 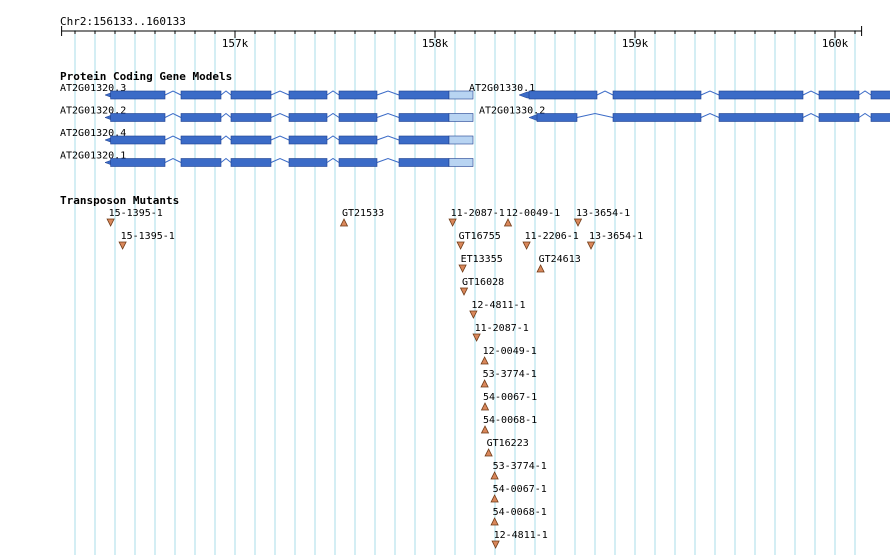 What do you see at coordinates (482, 259) in the screenshot?
I see `transposon-label: ET13355` at bounding box center [482, 259].